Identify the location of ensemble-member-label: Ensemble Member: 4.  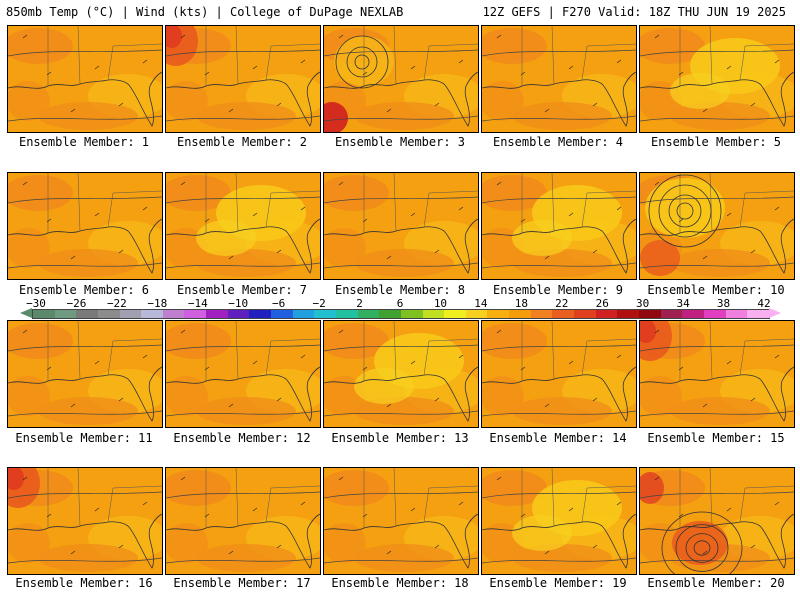
(558, 142).